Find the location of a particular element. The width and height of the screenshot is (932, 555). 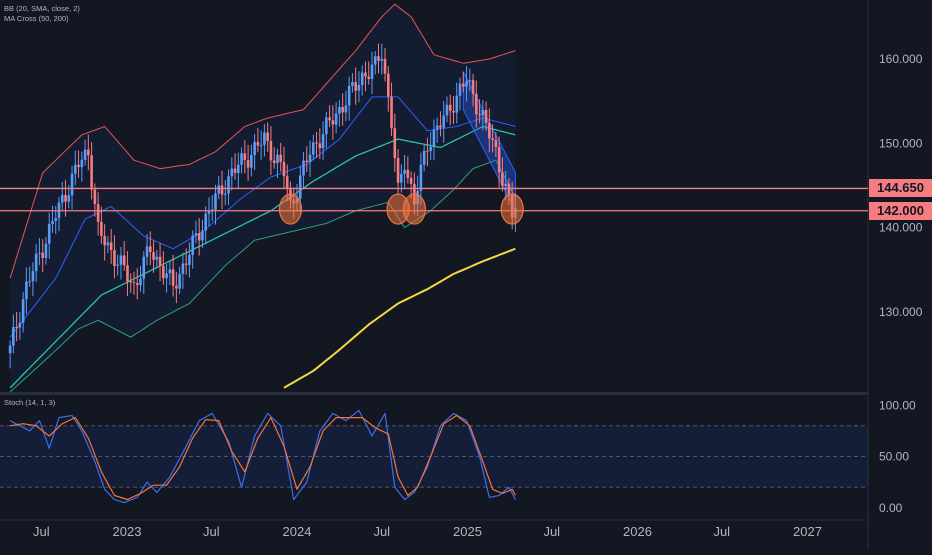

time-tick-label: 2026 is located at coordinates (637, 531).